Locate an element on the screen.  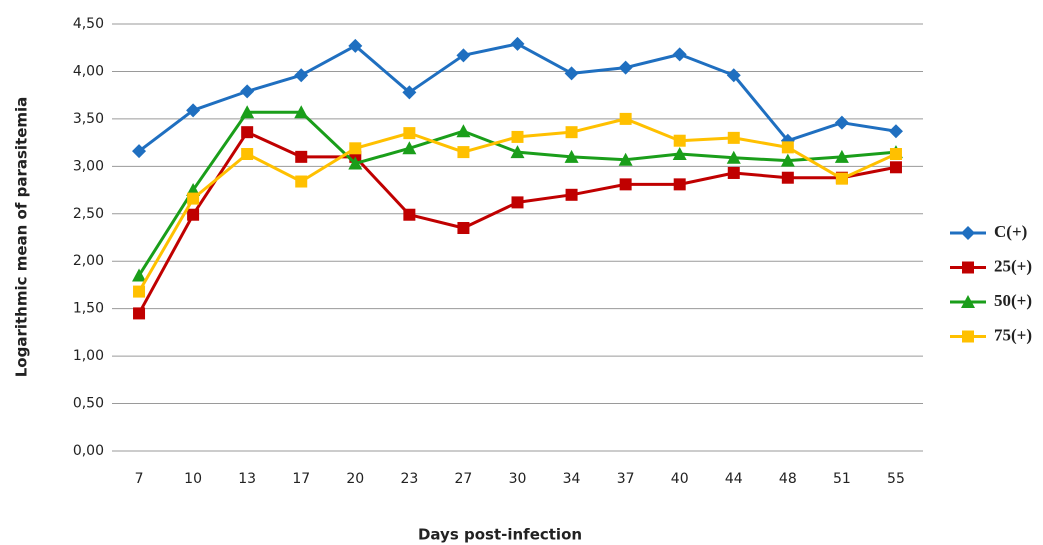
legend-label: C(+) is located at coordinates (1010, 231).